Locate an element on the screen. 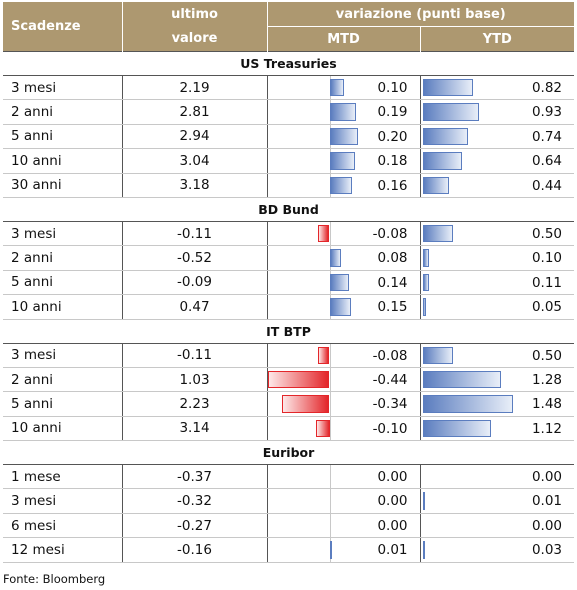 Image resolution: width=577 pixels, height=590 pixels. last-value: 3.14 is located at coordinates (195, 429).